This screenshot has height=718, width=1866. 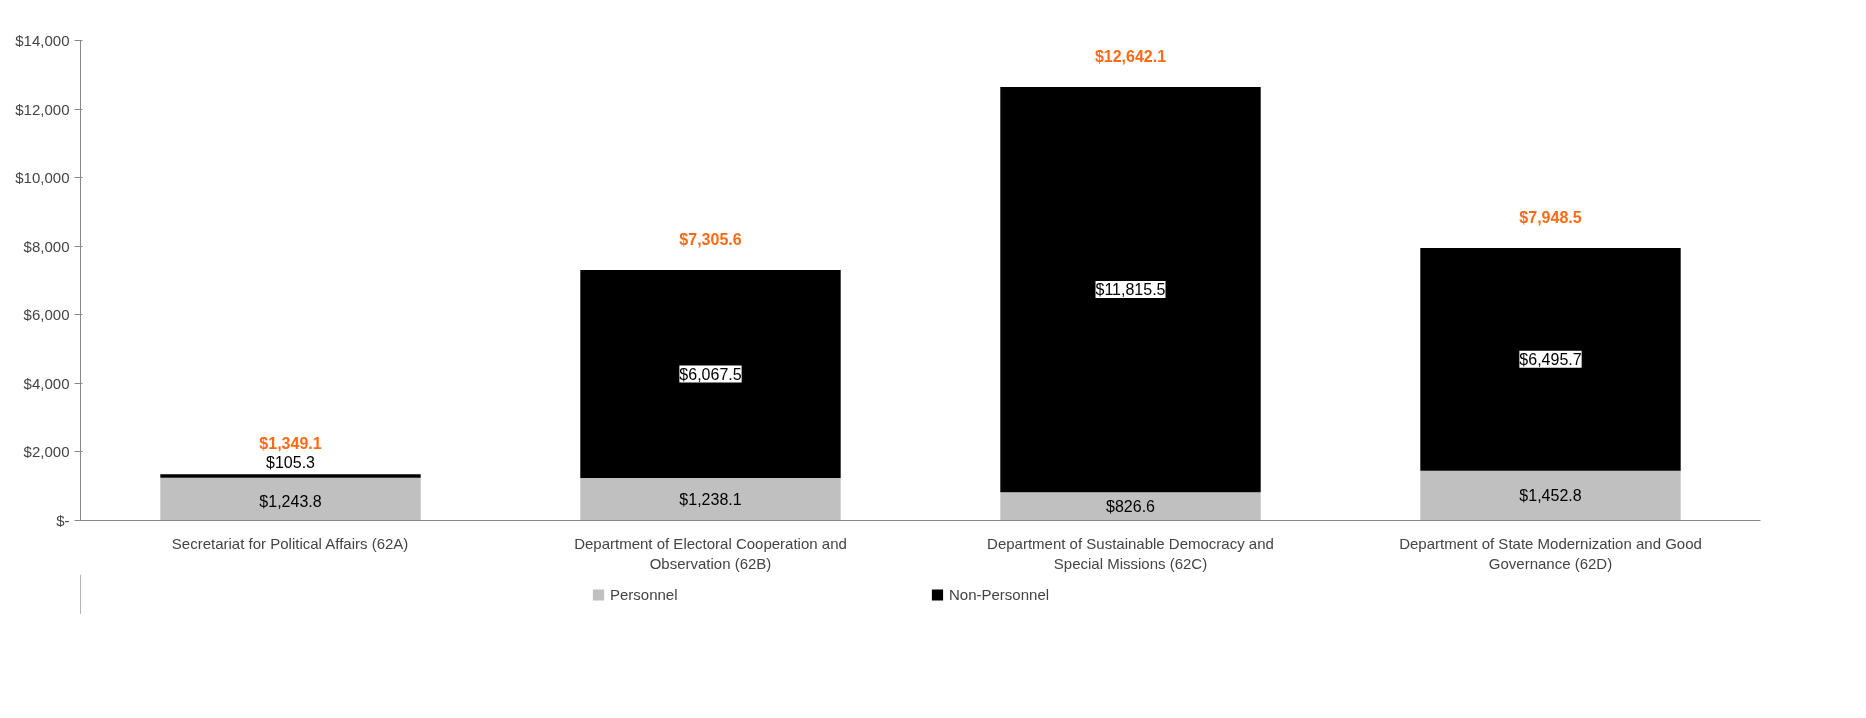 What do you see at coordinates (46, 315) in the screenshot?
I see `y-tick-label: $6,000` at bounding box center [46, 315].